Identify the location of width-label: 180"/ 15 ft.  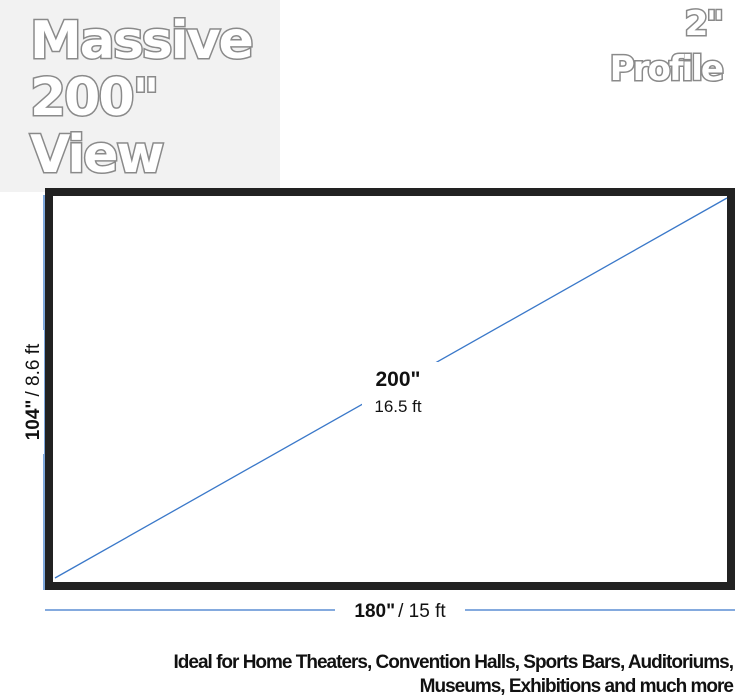
(400, 611).